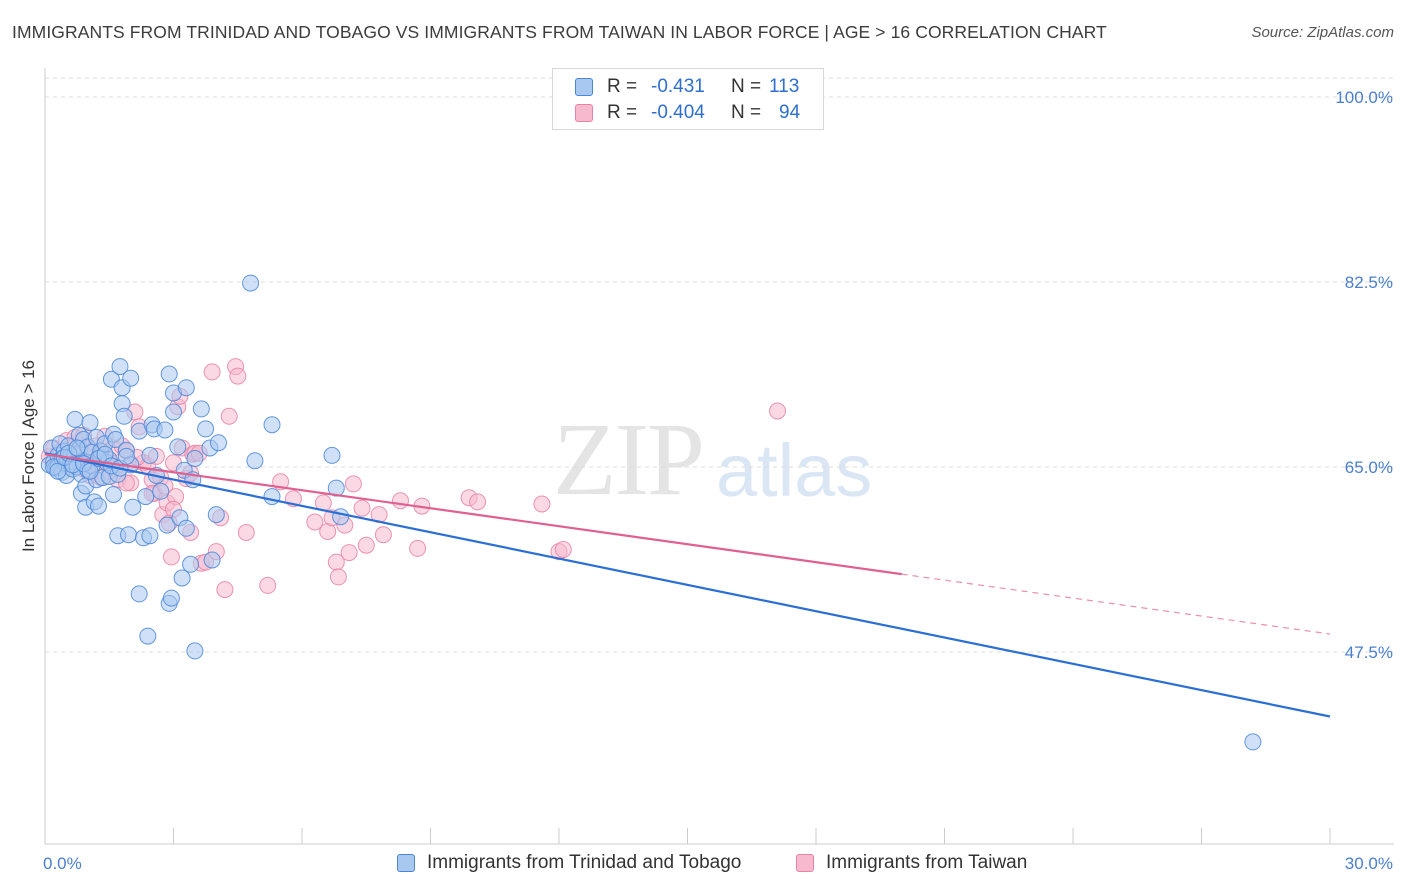 The image size is (1406, 892). I want to click on watermark-zip: ZIP, so click(629, 459).